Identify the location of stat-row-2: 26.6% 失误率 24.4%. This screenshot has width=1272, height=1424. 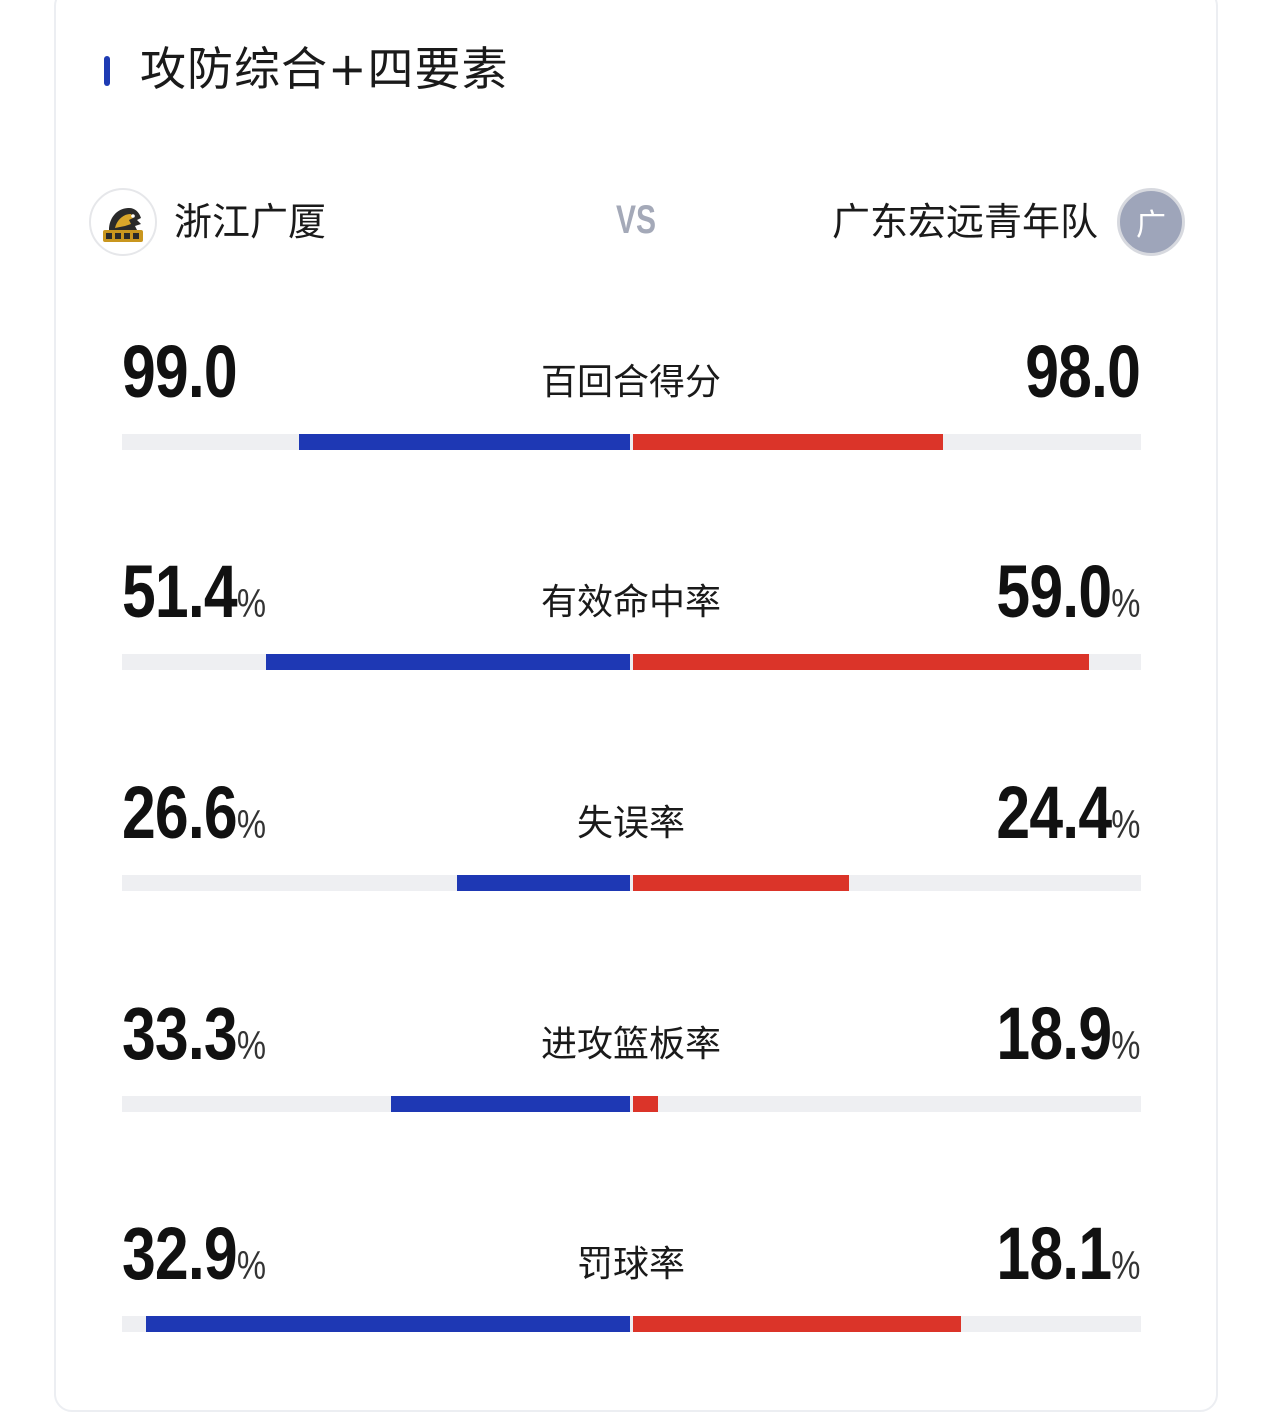
(636, 831).